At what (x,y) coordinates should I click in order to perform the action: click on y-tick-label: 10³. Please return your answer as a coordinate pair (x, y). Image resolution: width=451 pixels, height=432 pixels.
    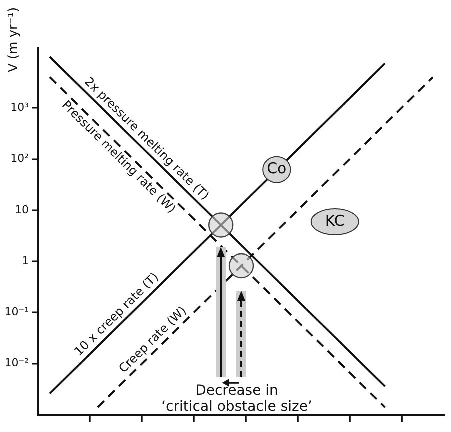
    Looking at the image, I should click on (19, 107).